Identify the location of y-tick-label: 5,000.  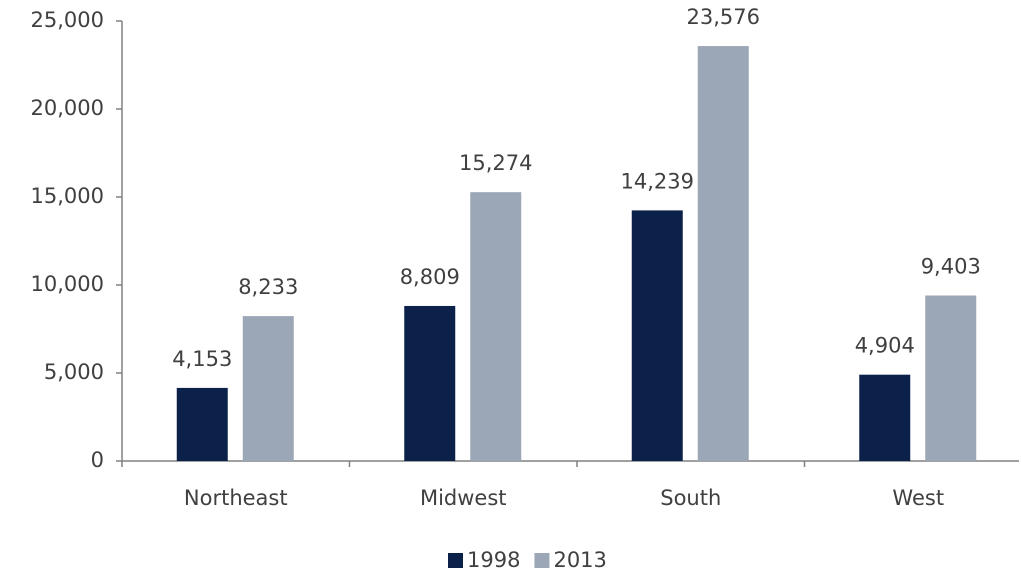
(74, 372).